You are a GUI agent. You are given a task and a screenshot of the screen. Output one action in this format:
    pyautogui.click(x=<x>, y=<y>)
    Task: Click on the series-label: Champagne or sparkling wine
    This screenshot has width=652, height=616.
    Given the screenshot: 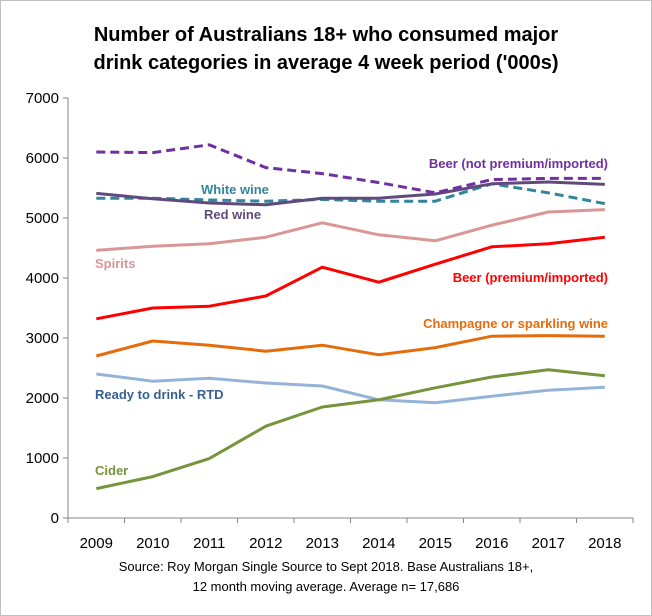 What is the action you would take?
    pyautogui.click(x=515, y=323)
    